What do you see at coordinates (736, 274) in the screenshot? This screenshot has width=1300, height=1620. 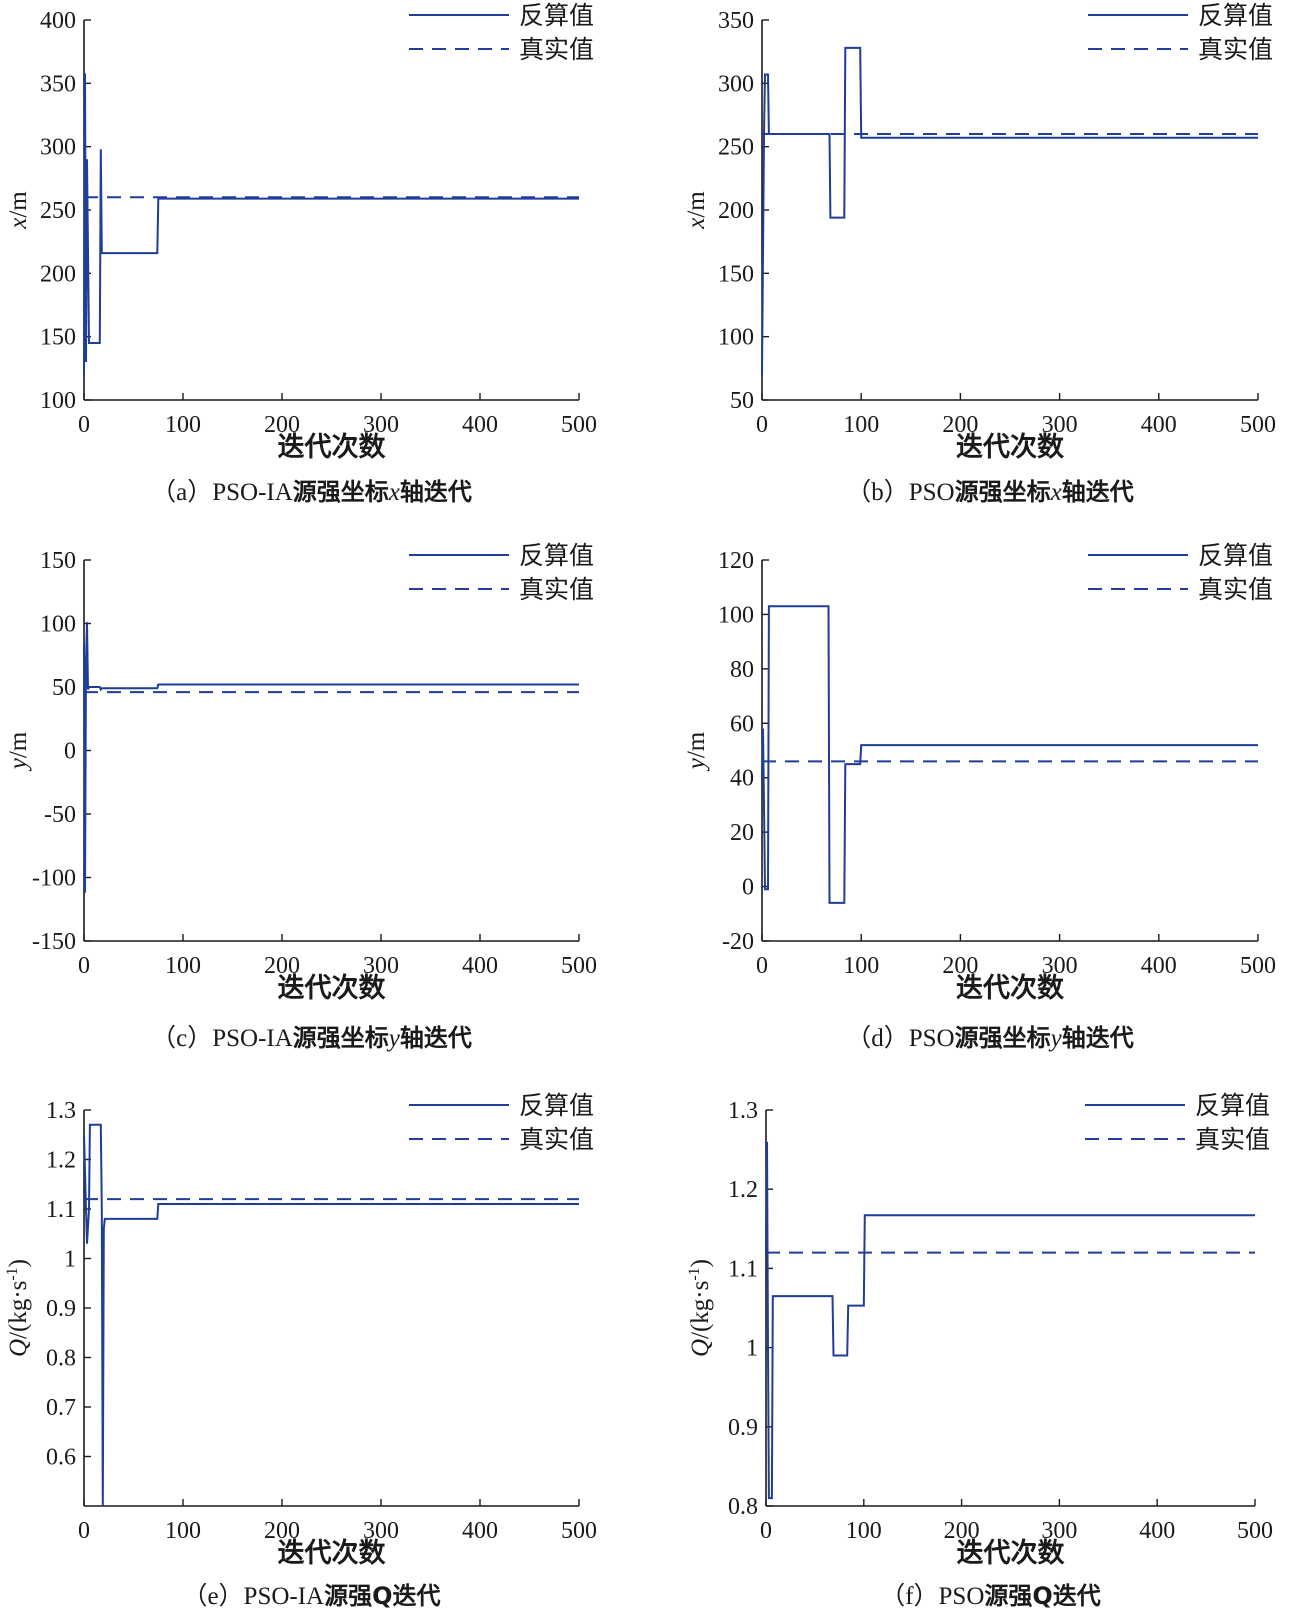 I see `y-tick-label: 150` at bounding box center [736, 274].